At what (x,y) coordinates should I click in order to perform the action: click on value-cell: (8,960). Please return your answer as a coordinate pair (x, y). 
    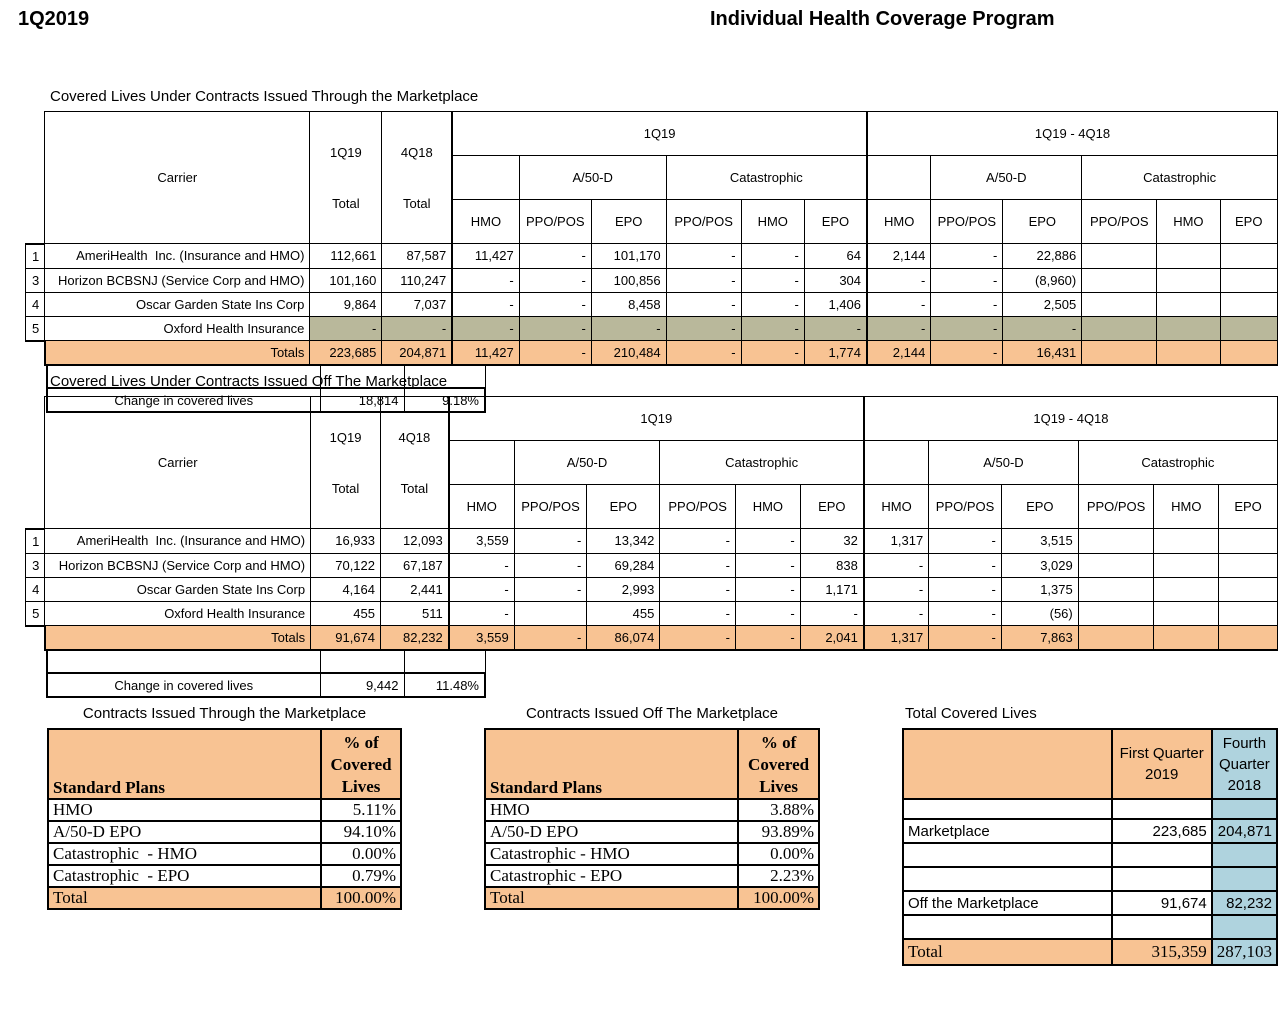
    Looking at the image, I should click on (1042, 280).